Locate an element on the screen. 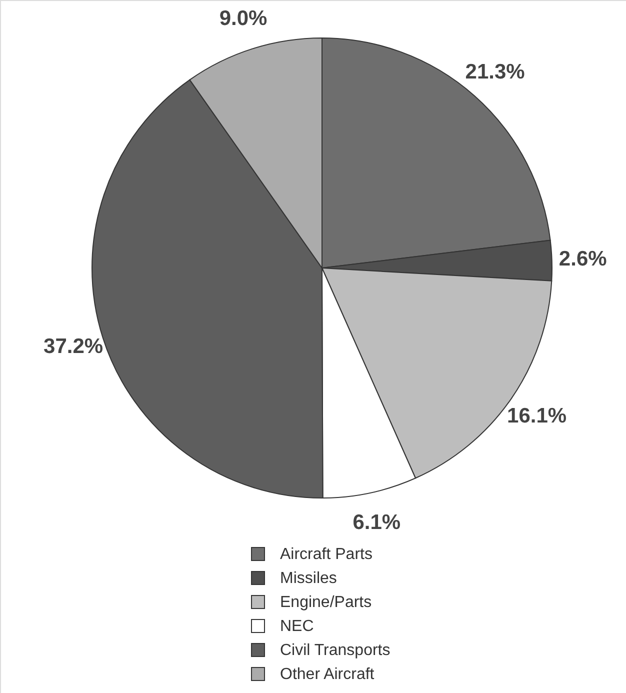 This screenshot has width=626, height=693. data-label: 9.0% is located at coordinates (243, 18).